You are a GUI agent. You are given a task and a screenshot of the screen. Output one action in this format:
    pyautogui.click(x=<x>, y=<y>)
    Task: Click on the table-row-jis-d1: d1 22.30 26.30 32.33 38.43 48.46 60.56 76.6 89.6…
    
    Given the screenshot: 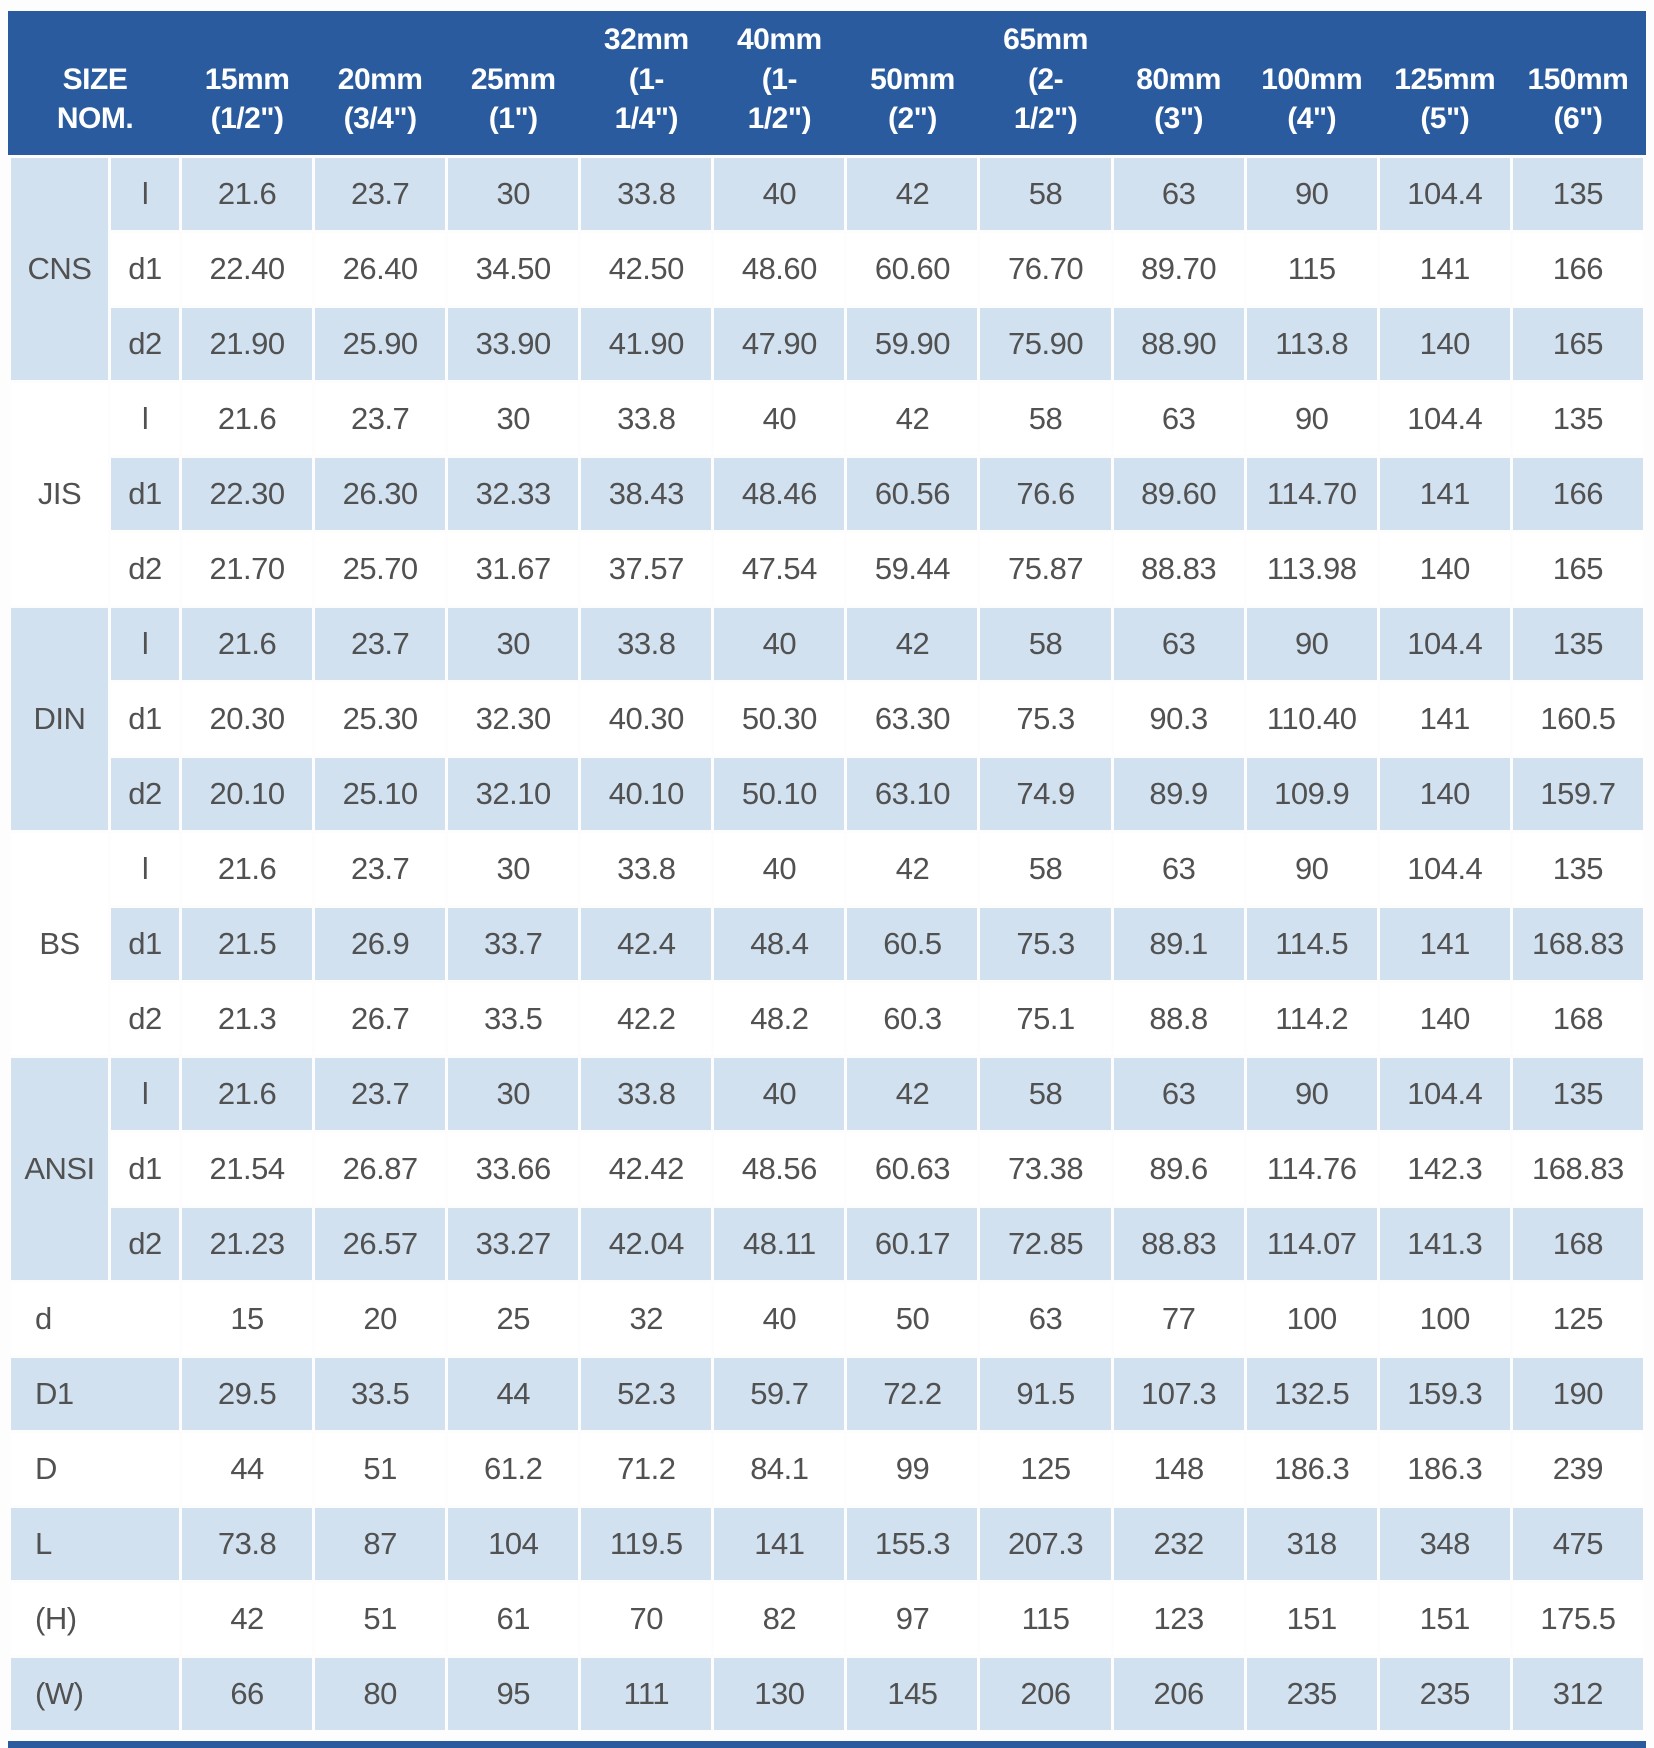 What is the action you would take?
    pyautogui.click(x=827, y=494)
    